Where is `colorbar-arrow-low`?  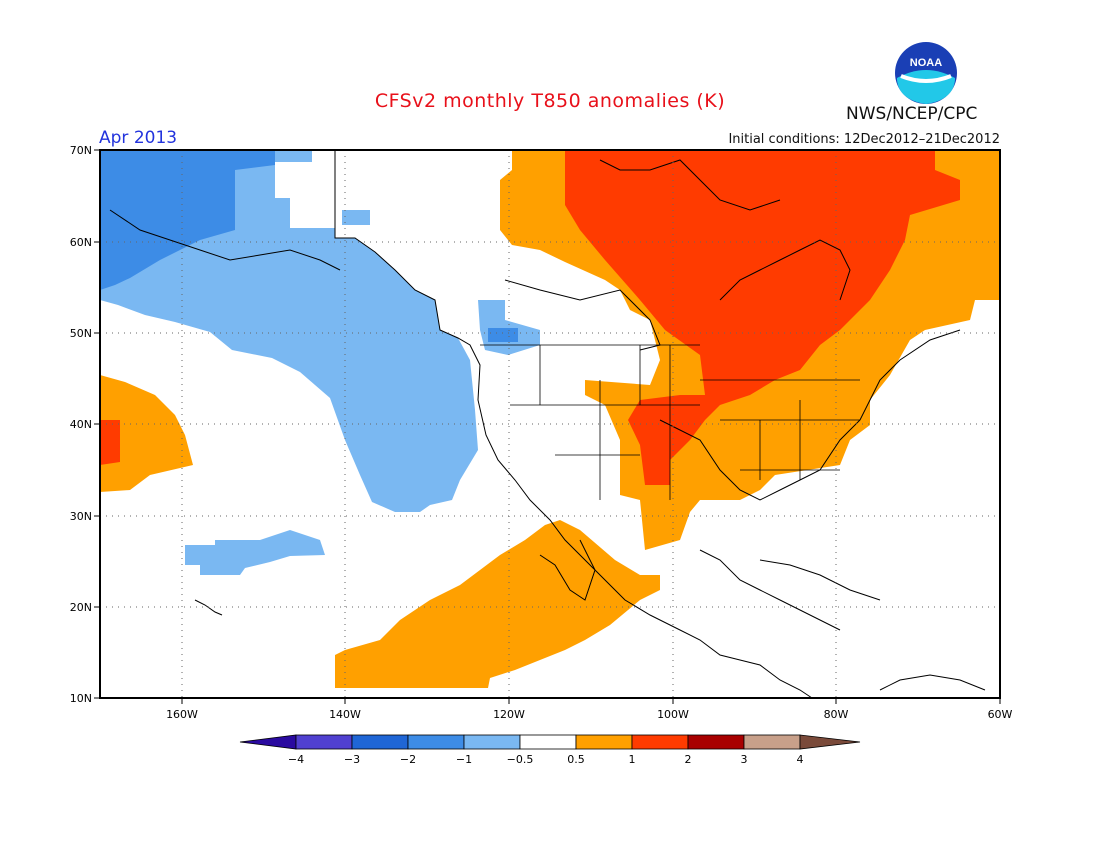
colorbar-arrow-low is located at coordinates (268, 742).